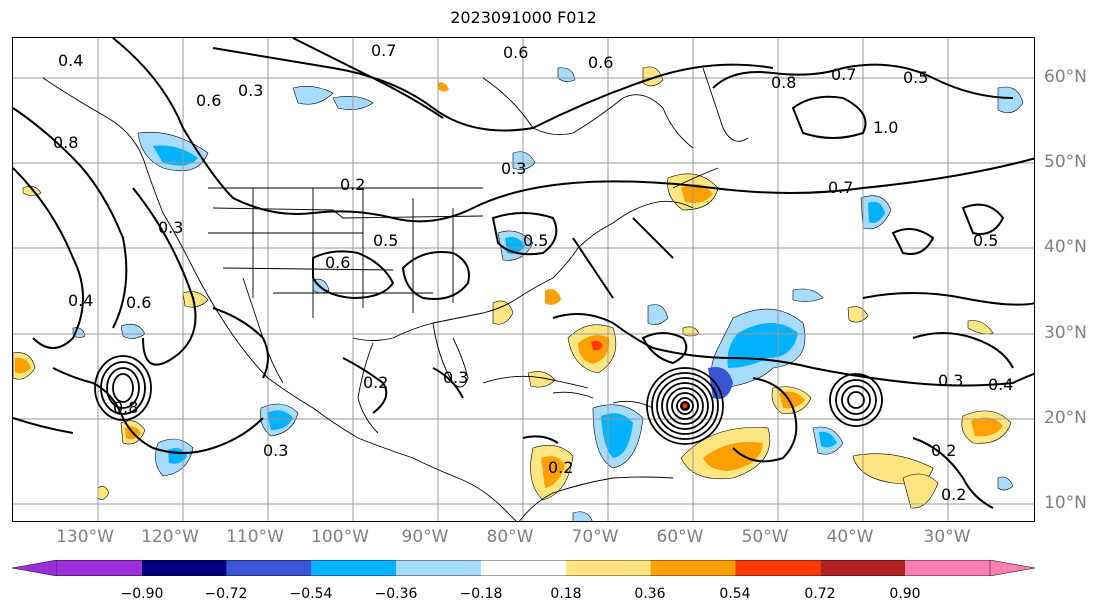  I want to click on colorbar-tick: 0.18, so click(566, 594).